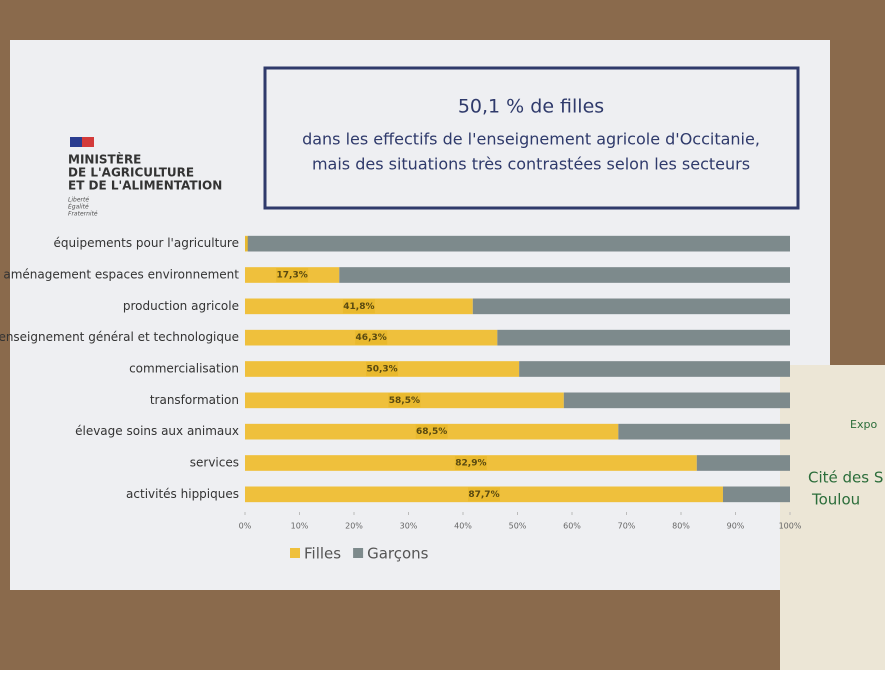 The width and height of the screenshot is (885, 674). Describe the element at coordinates (572, 526) in the screenshot. I see `x-tick-label: 60%` at that location.